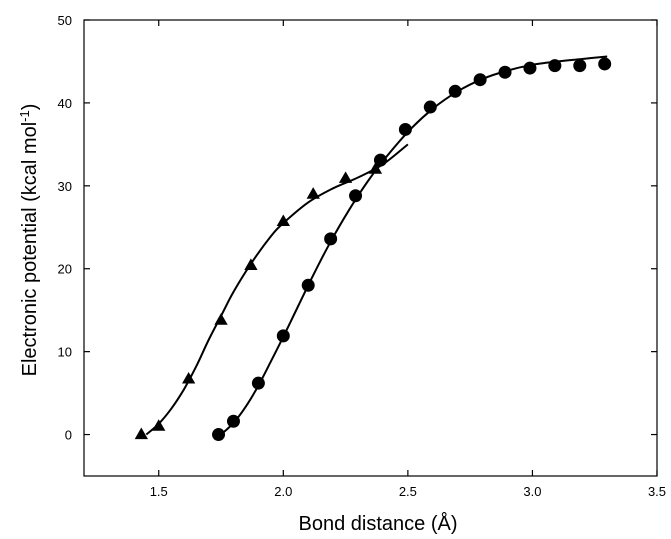  What do you see at coordinates (30, 249) in the screenshot?
I see `y-axis-title-main: Electronic potential (kcal mol` at bounding box center [30, 249].